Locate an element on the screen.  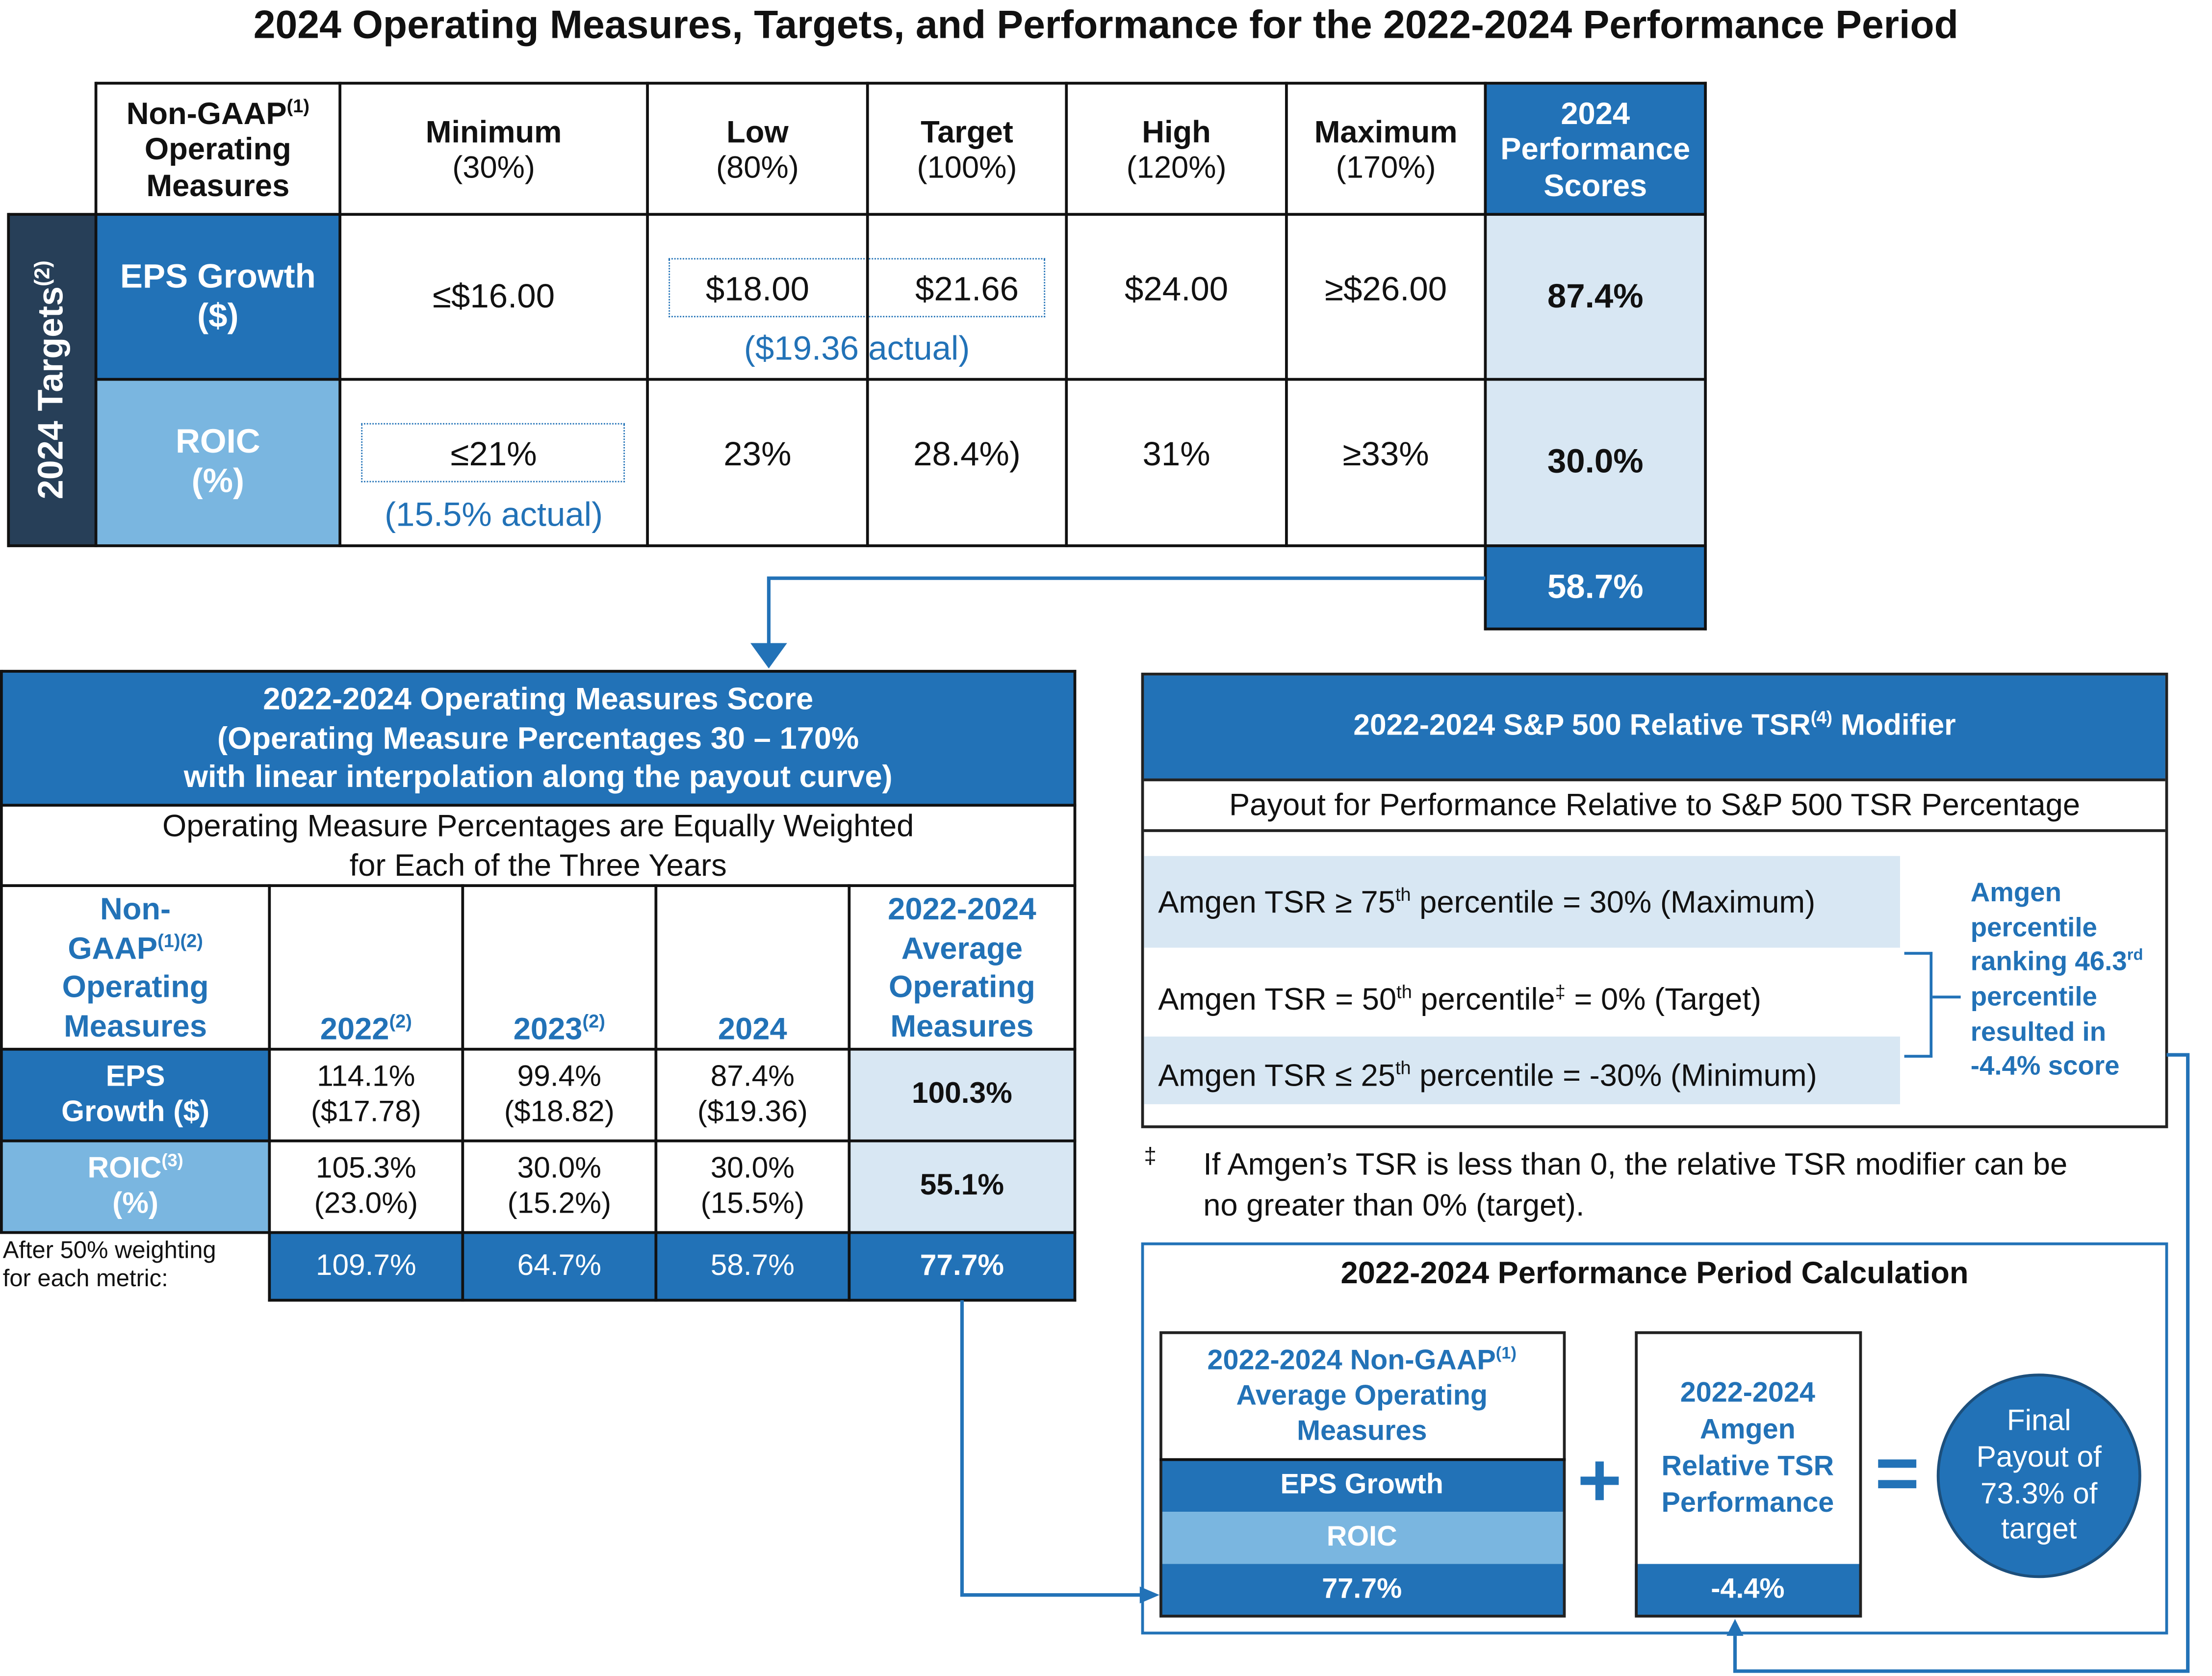
header-low: Low (80%) is located at coordinates (757, 149).